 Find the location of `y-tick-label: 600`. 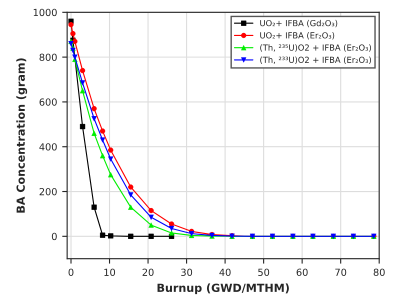

y-tick-label: 600 is located at coordinates (48, 102).